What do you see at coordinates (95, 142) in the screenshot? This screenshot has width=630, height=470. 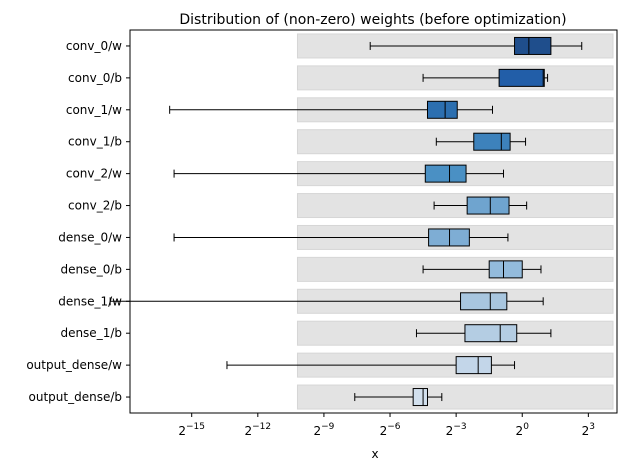 I see `y-tick-label: conv_1/b` at bounding box center [95, 142].